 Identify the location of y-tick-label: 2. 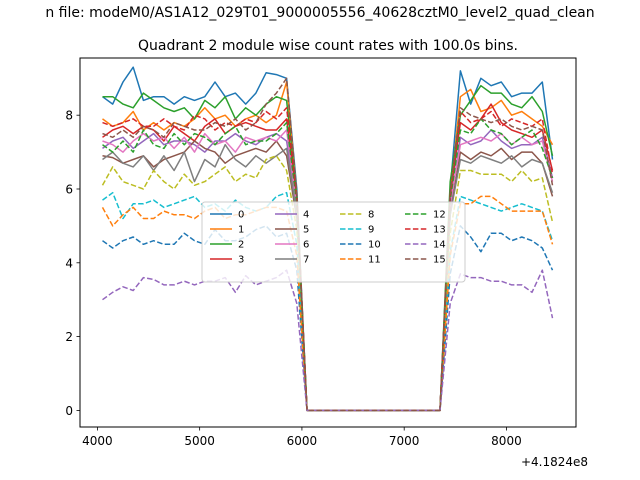
(69, 337).